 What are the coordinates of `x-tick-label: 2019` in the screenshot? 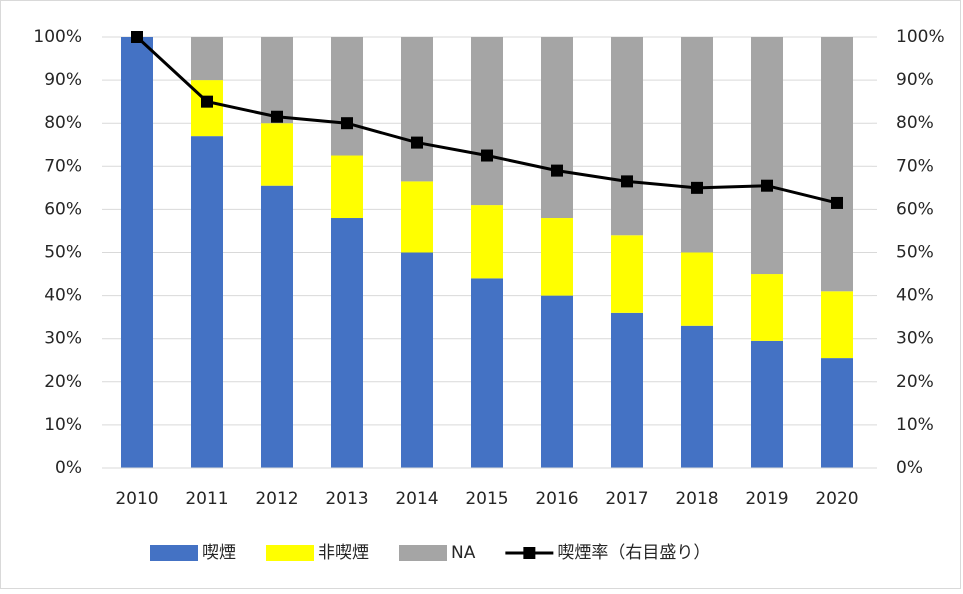 It's located at (766, 499).